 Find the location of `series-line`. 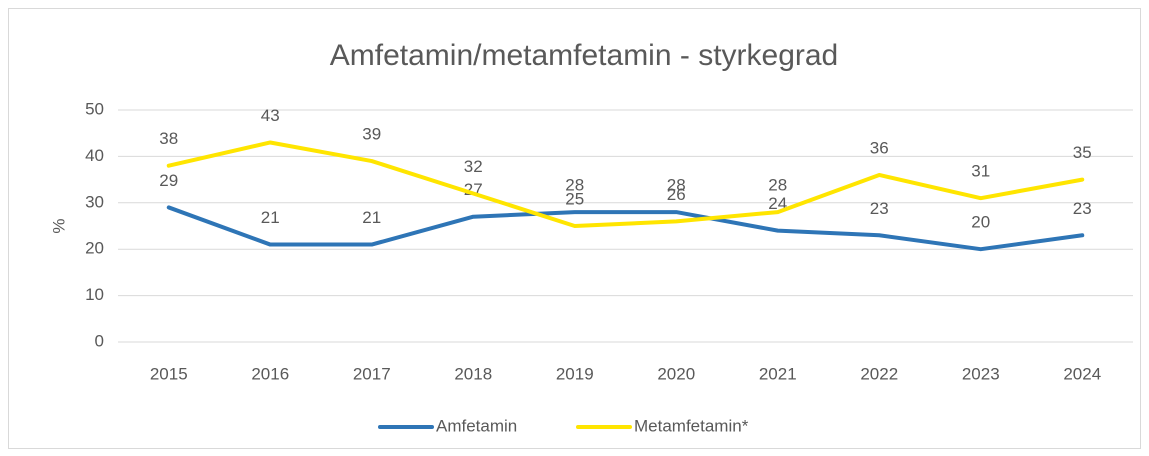

series-line is located at coordinates (625, 228).